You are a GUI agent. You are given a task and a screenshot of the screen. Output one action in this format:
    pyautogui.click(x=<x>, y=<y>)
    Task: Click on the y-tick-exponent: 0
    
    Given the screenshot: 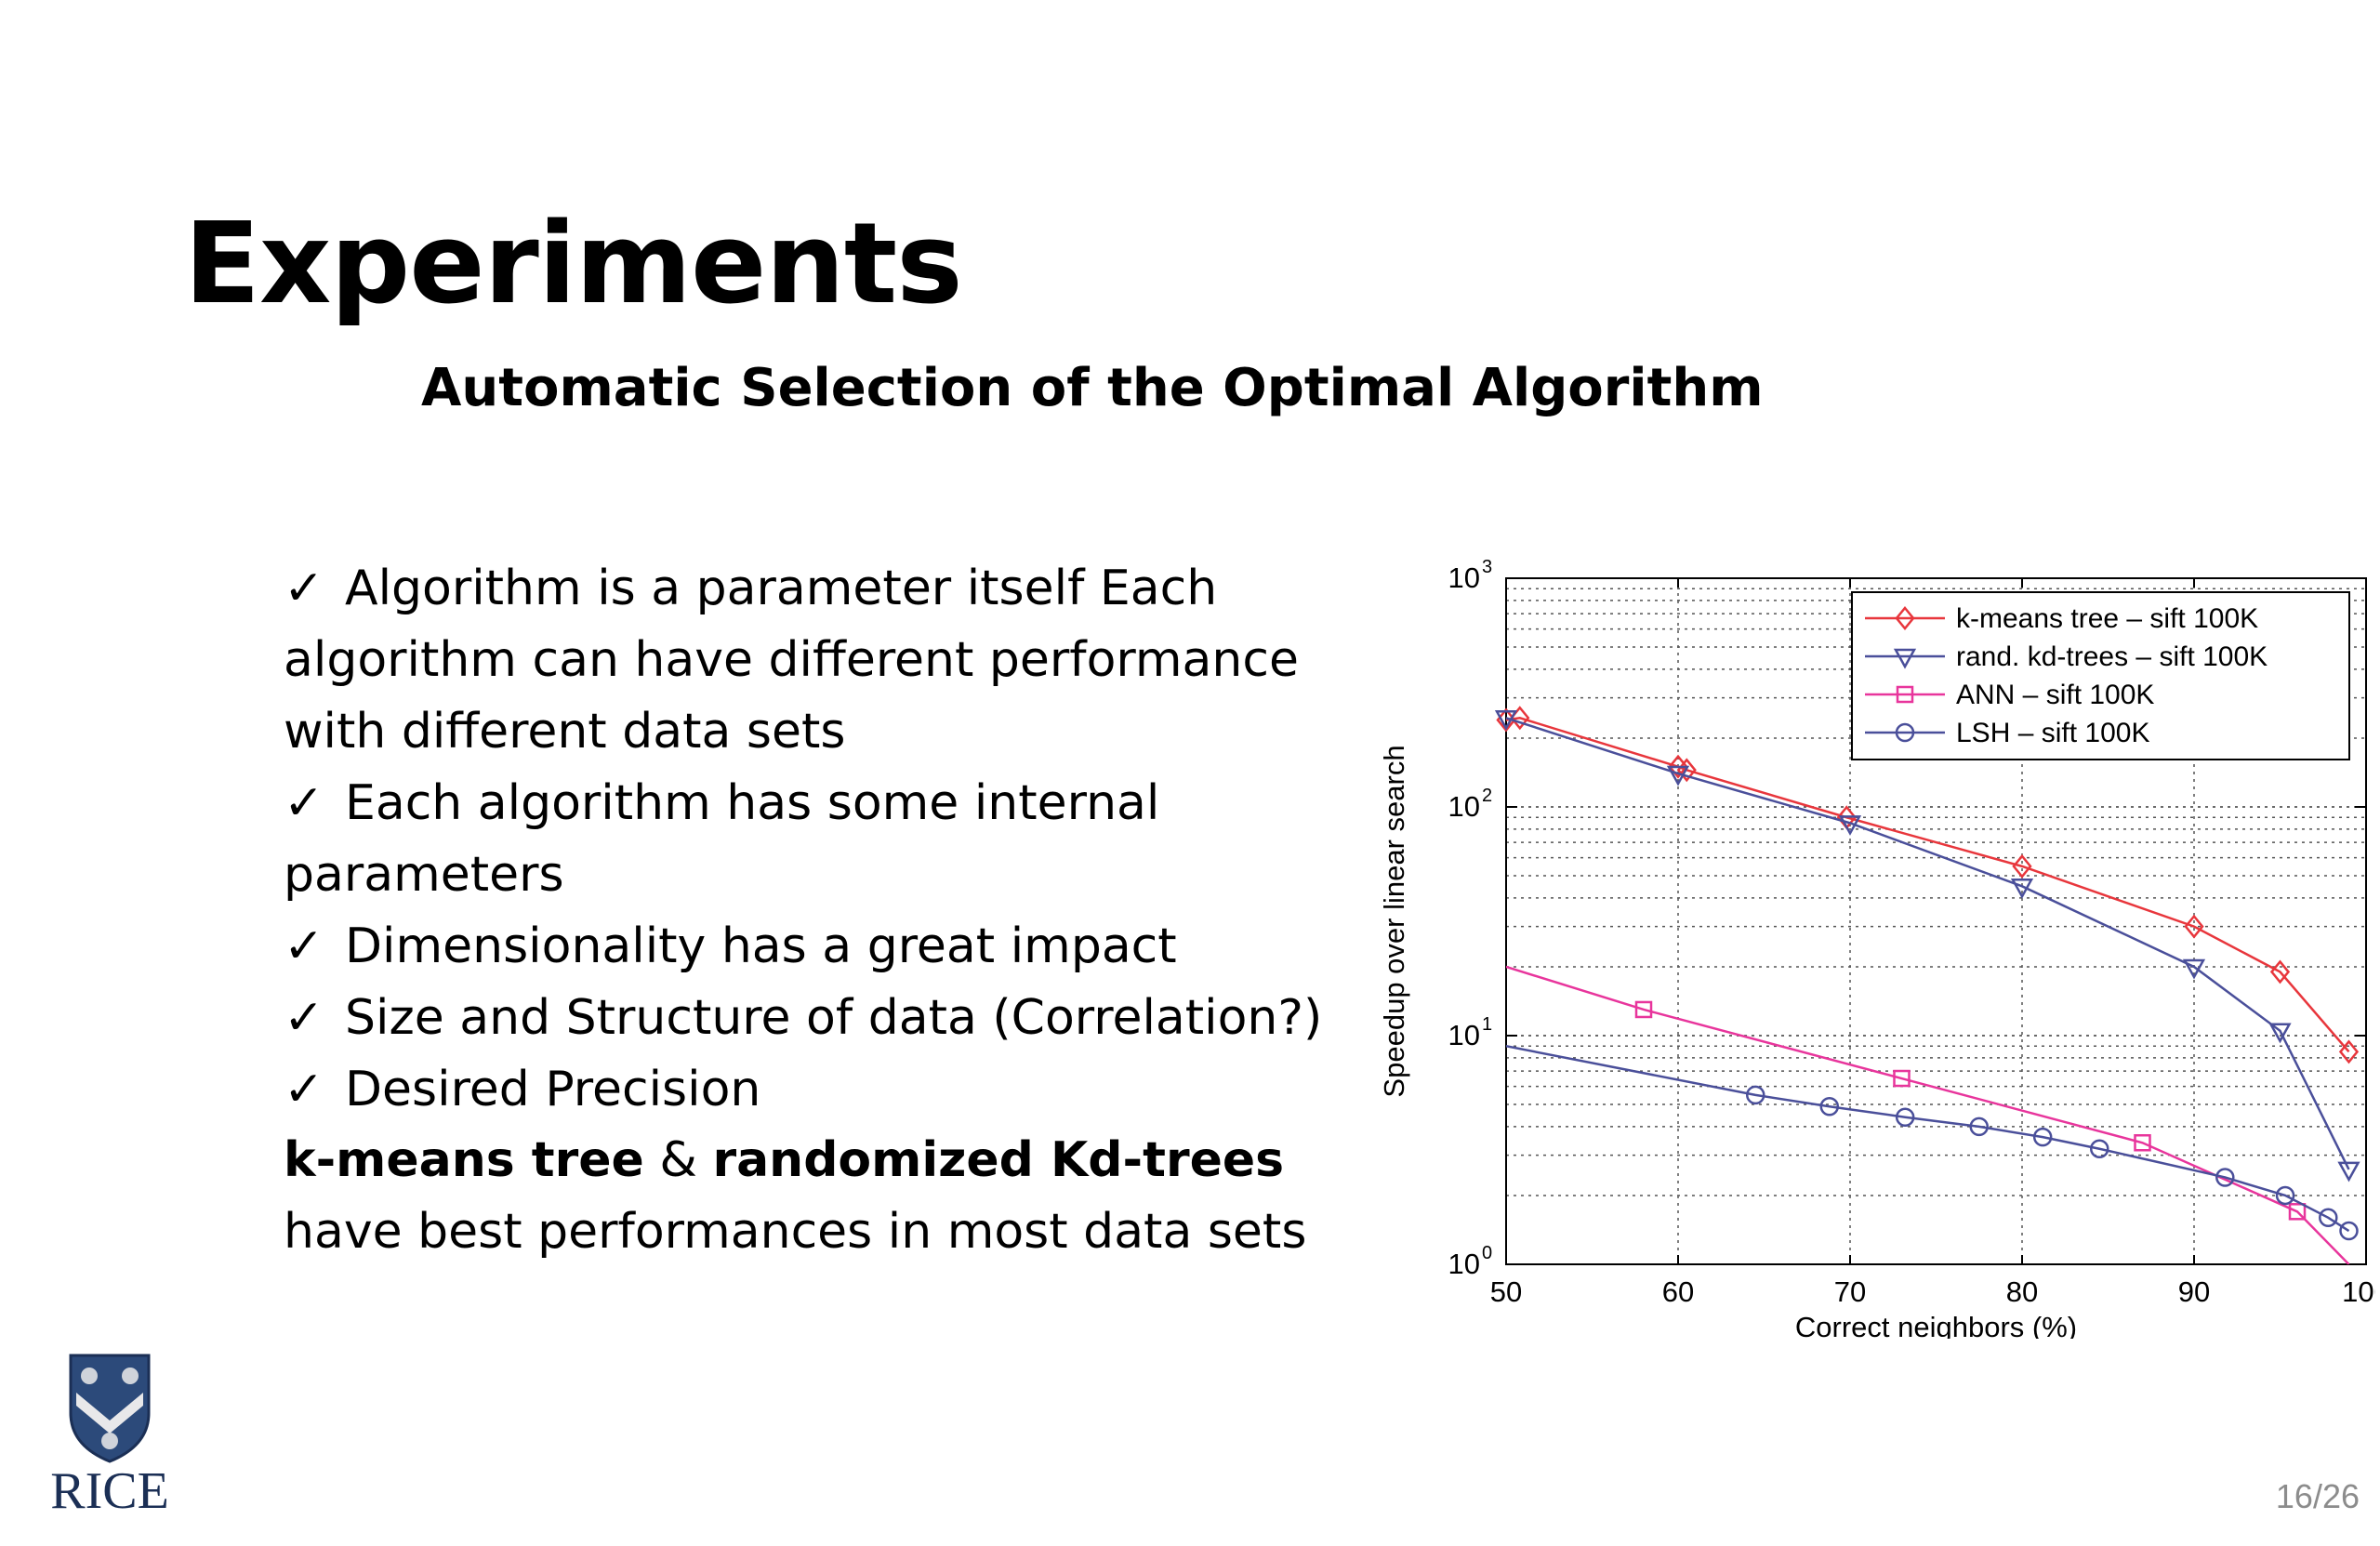 What is the action you would take?
    pyautogui.click(x=1487, y=1253)
    